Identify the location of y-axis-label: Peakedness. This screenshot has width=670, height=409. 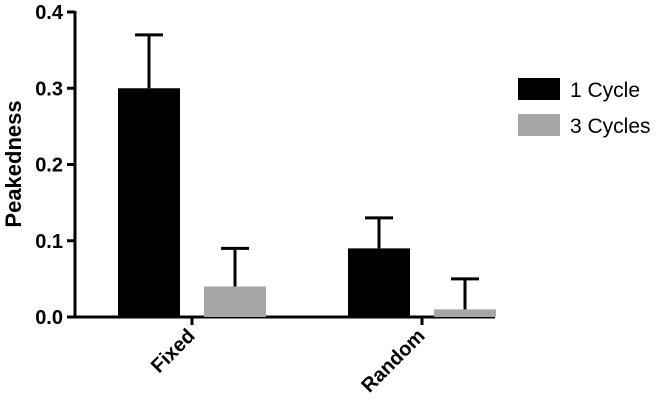
(13, 163).